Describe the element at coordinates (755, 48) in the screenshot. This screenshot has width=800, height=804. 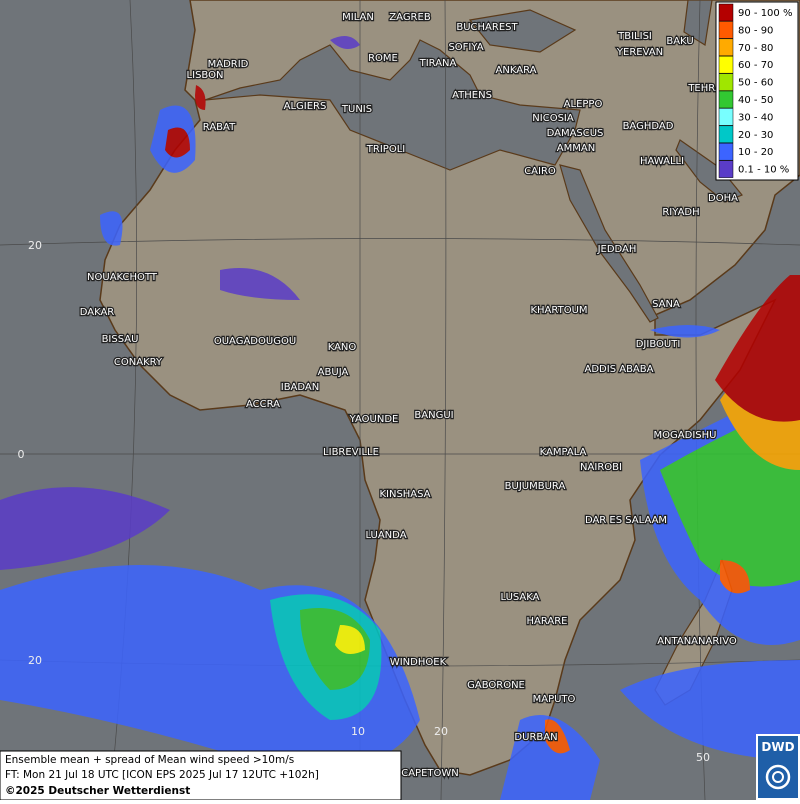
I see `legend-label: 70 - 80` at that location.